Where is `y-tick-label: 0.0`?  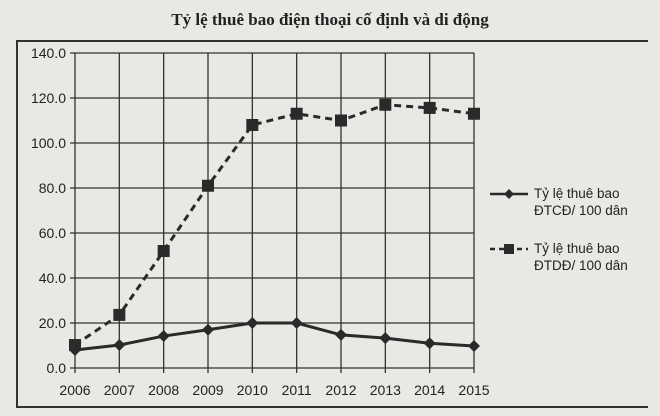
y-tick-label: 0.0 is located at coordinates (57, 368).